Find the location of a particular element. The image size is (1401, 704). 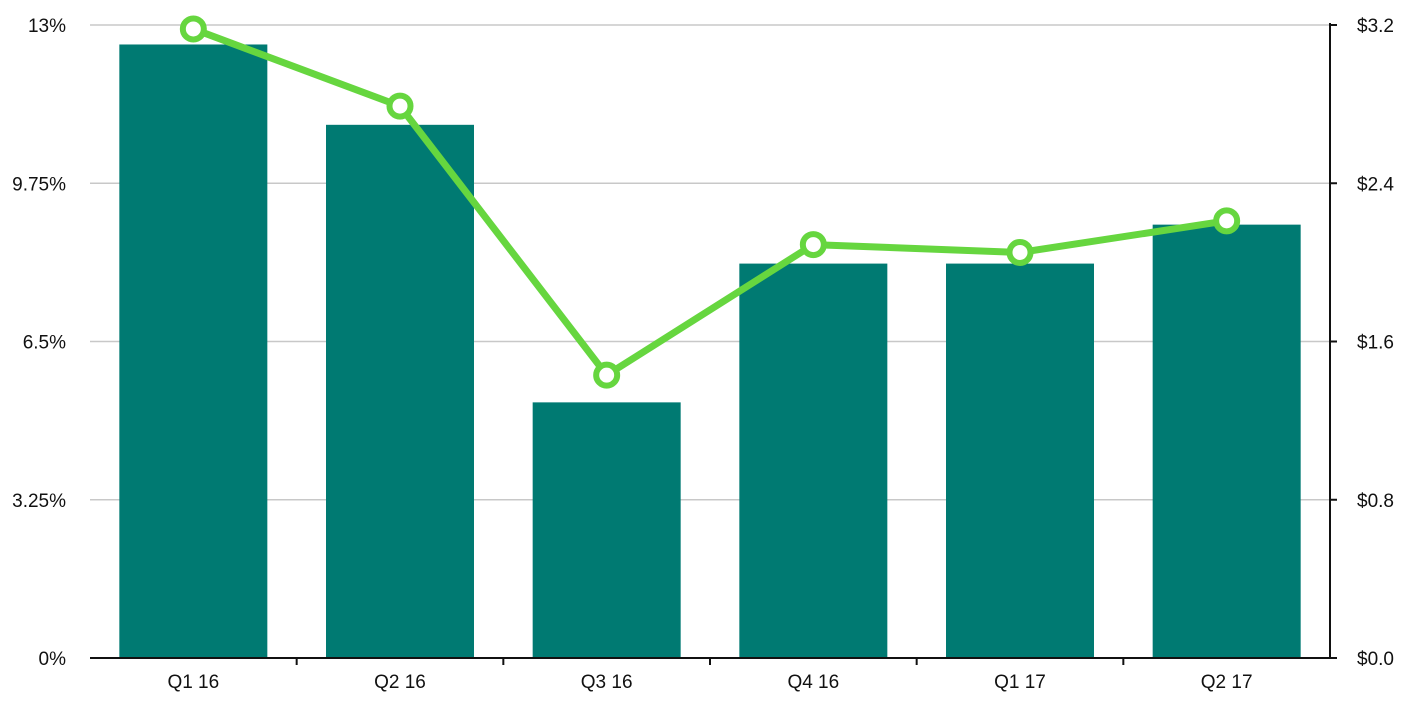

y-tick-label: 0% is located at coordinates (53, 659).